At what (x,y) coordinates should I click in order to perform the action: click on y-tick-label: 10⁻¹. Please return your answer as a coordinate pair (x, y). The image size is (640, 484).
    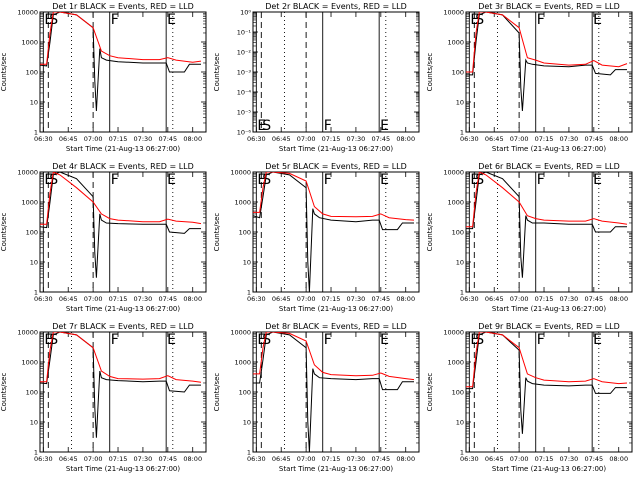
    Looking at the image, I should click on (244, 33).